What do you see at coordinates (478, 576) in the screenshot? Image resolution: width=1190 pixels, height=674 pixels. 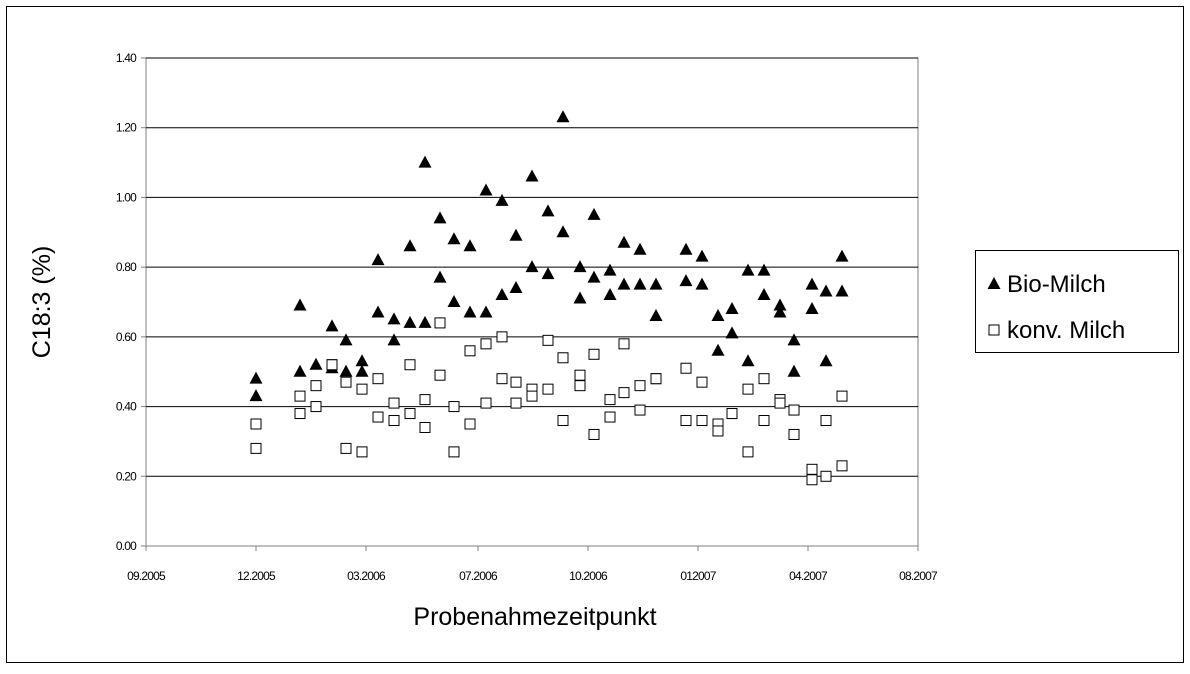 I see `x-tick-label: 07.2006` at bounding box center [478, 576].